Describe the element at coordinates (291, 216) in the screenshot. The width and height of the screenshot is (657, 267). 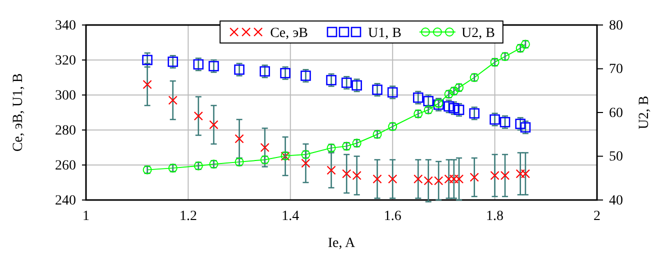
I see `x-tick-label: 1.4` at that location.